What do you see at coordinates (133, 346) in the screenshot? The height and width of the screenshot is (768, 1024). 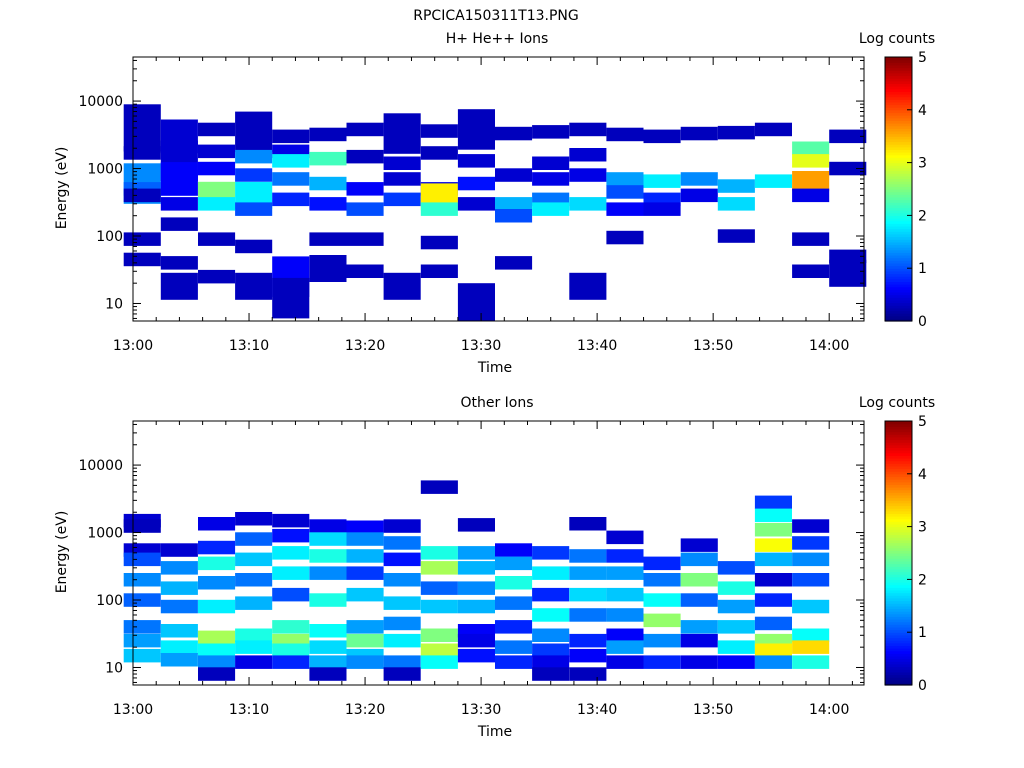 I see `x-tick-label: 13:00` at bounding box center [133, 346].